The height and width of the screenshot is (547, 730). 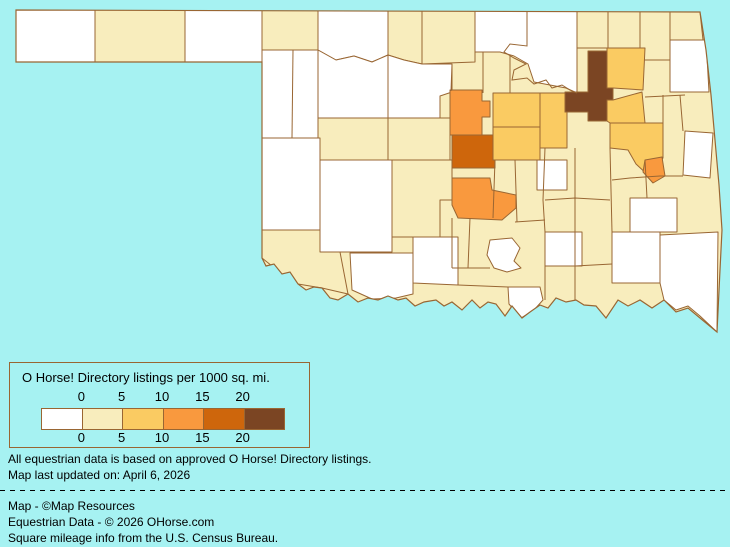 I want to click on dashed-separator, so click(x=365, y=490).